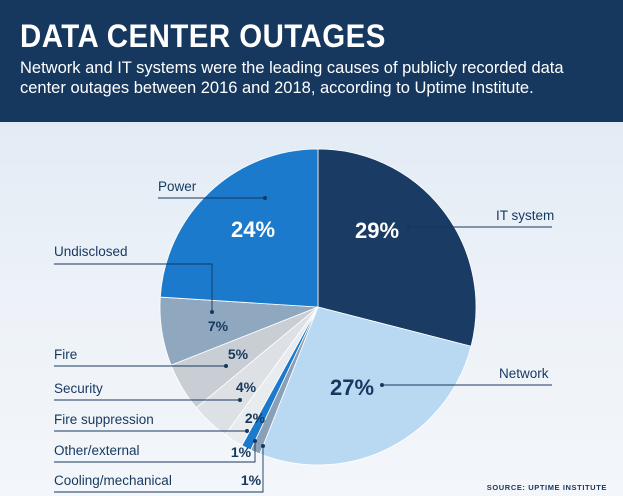 The image size is (623, 496). Describe the element at coordinates (177, 186) in the screenshot. I see `category-label-power: Power` at that location.